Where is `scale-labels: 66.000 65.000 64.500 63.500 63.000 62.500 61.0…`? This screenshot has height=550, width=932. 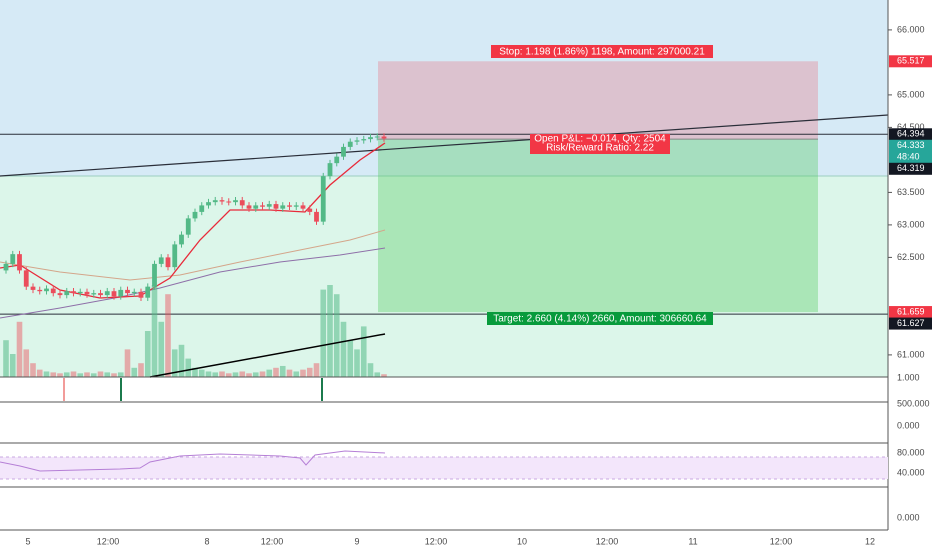
scale-labels: 66.000 65.000 64.500 63.500 63.000 62.500 61.0… is located at coordinates (909, 273).